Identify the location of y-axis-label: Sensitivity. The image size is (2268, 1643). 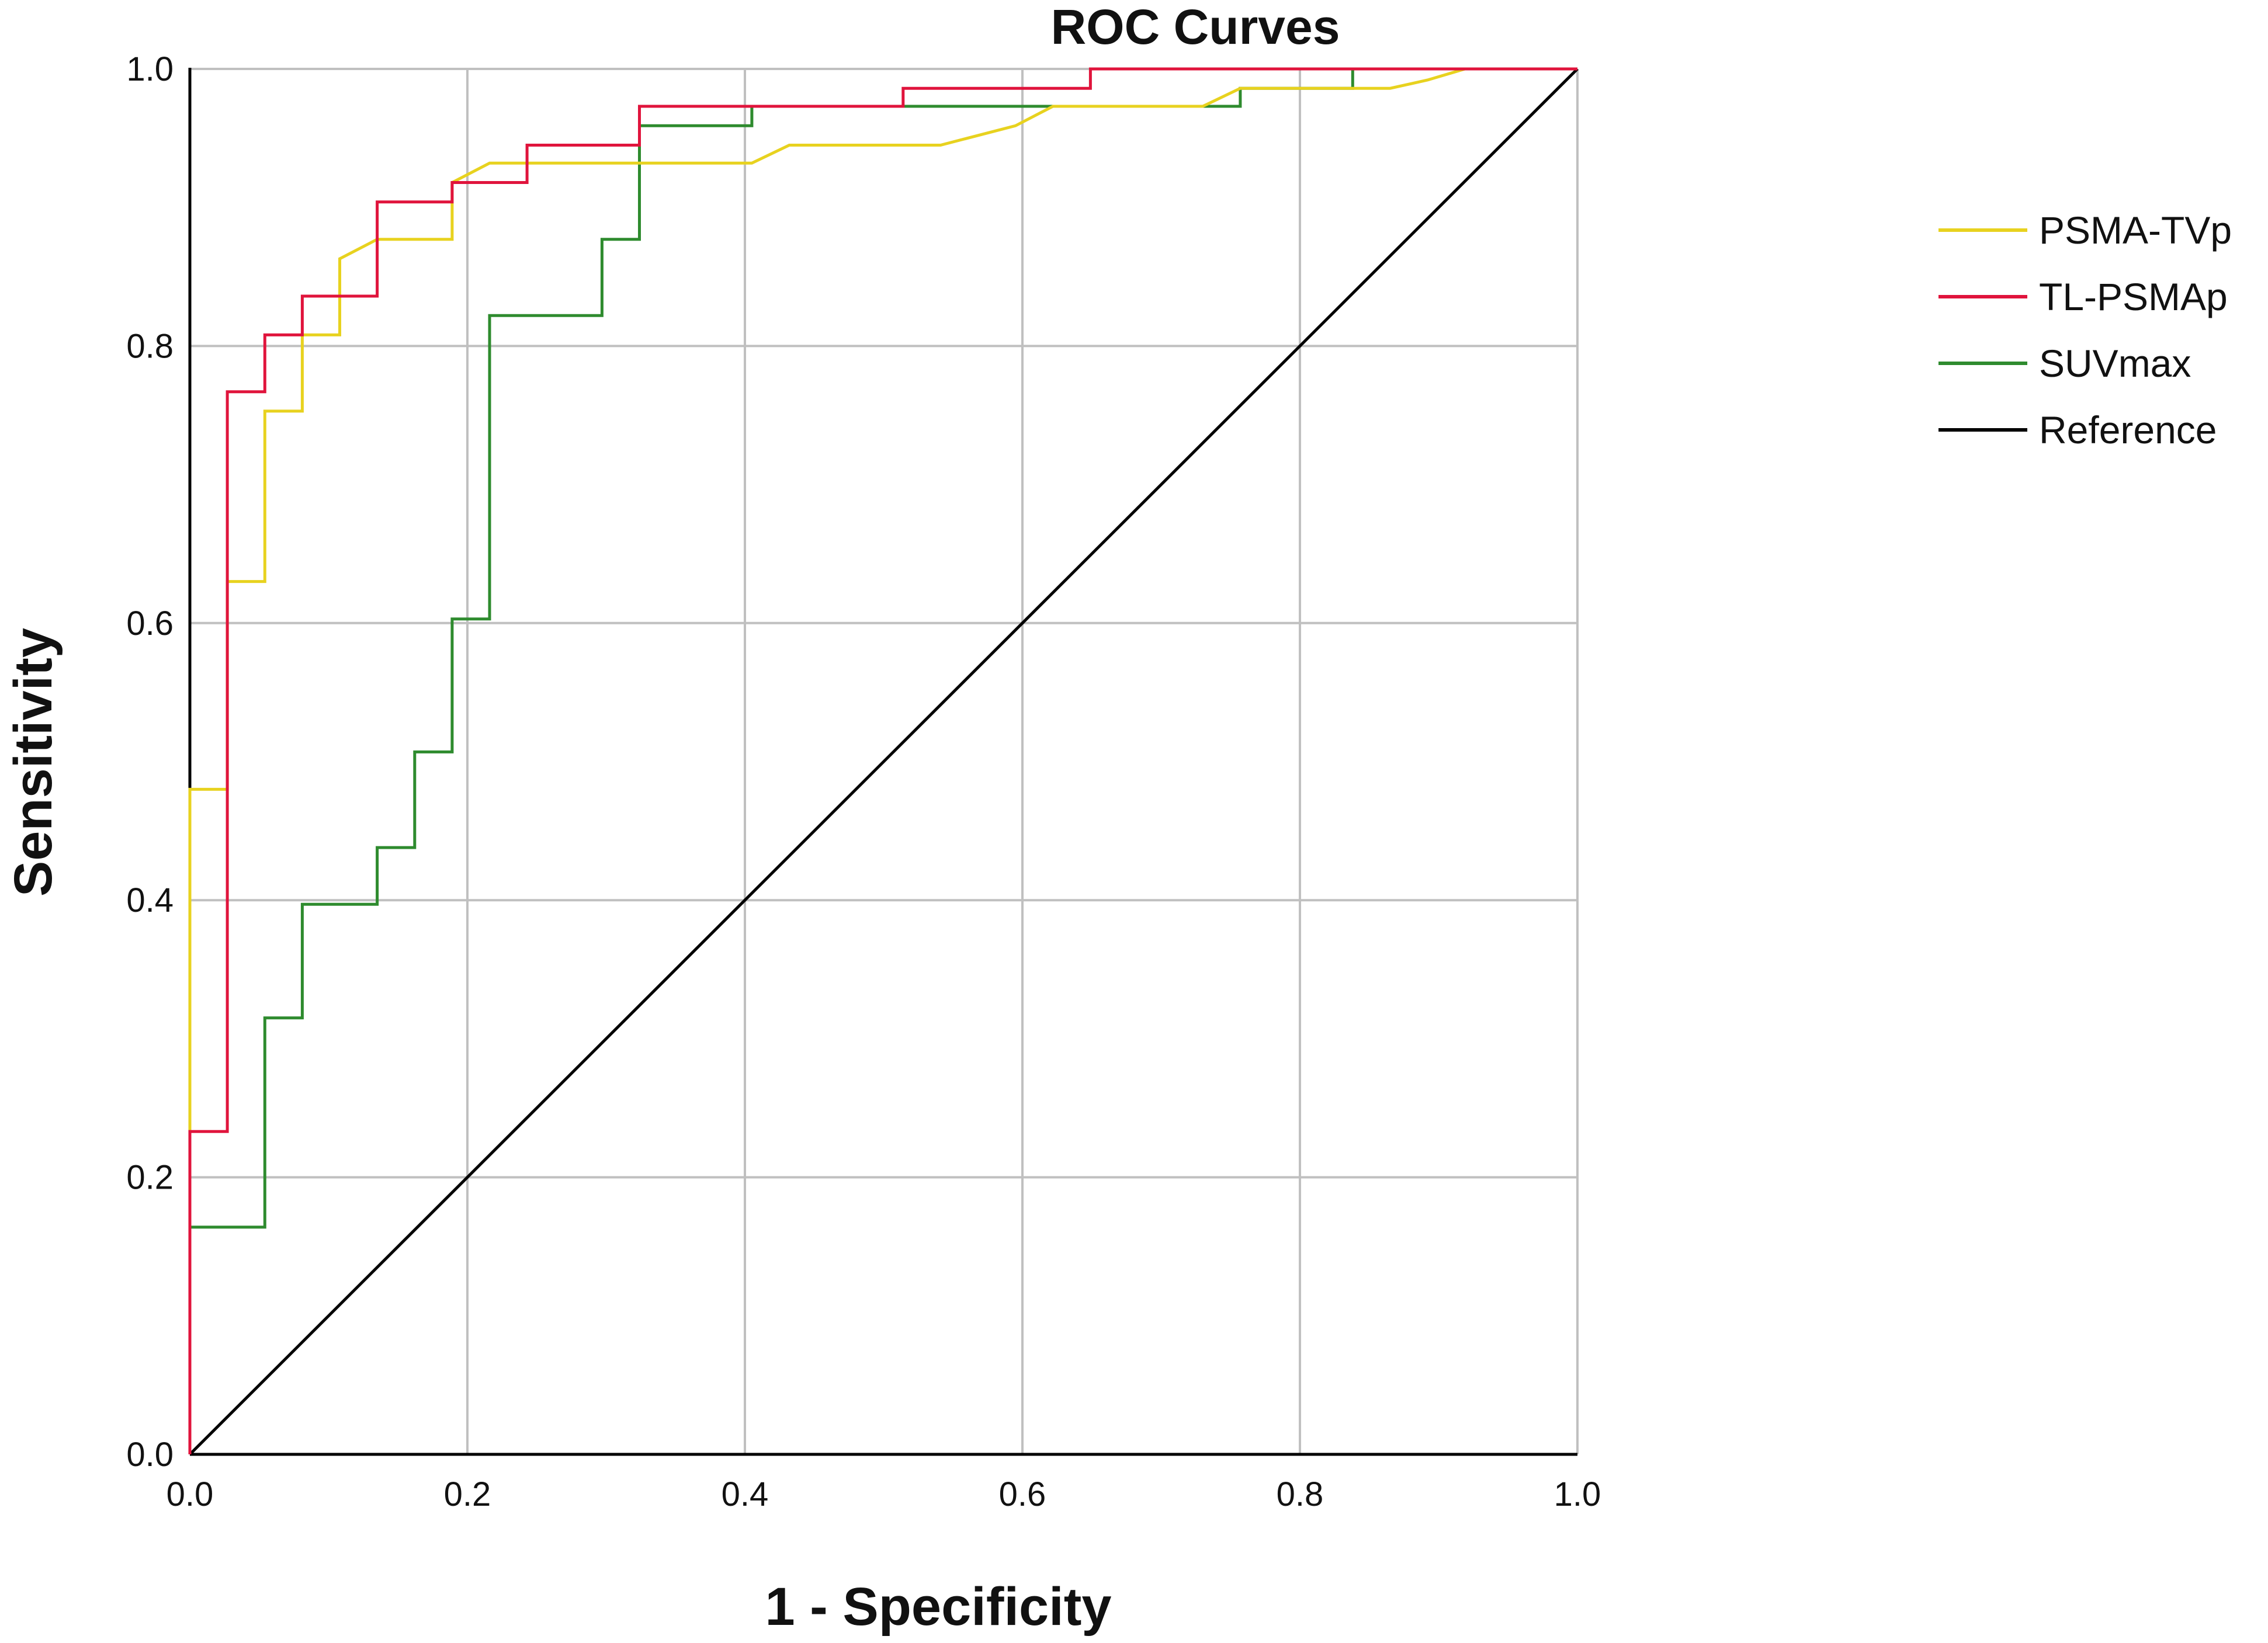
(33, 762).